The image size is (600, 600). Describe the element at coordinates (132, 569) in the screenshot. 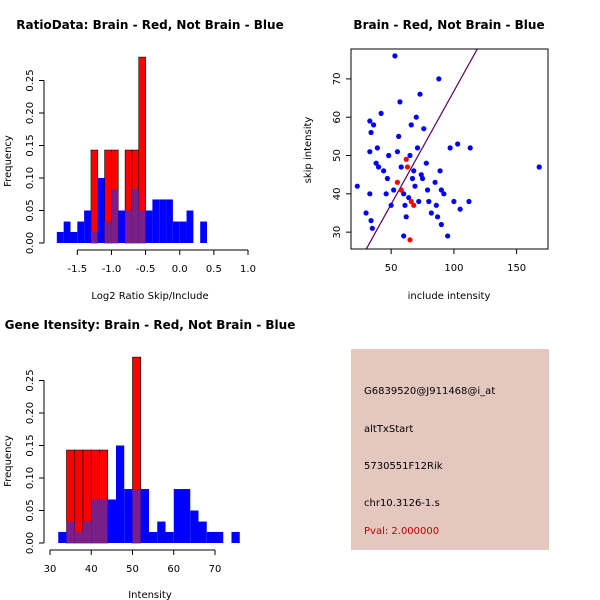

I see `intensity-x-tick-label: 50` at that location.